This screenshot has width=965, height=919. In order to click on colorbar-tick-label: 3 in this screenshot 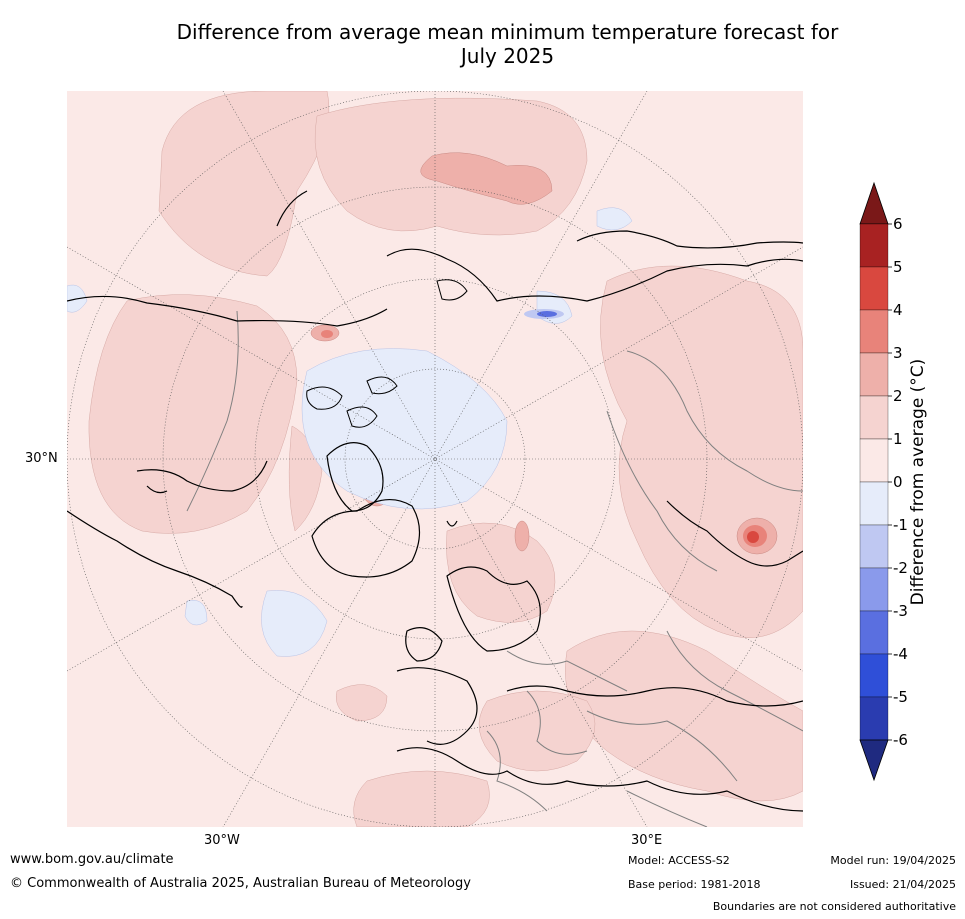, I will do `click(898, 353)`.